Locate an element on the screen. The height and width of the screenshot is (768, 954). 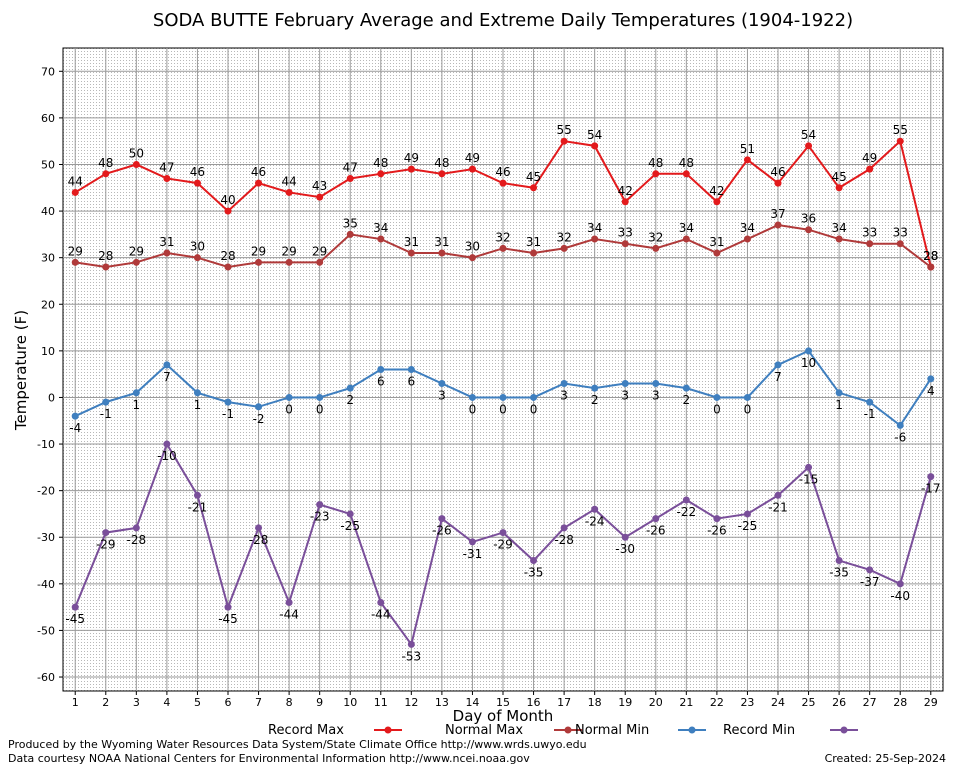
data-label: 44 is located at coordinates (75, 181).